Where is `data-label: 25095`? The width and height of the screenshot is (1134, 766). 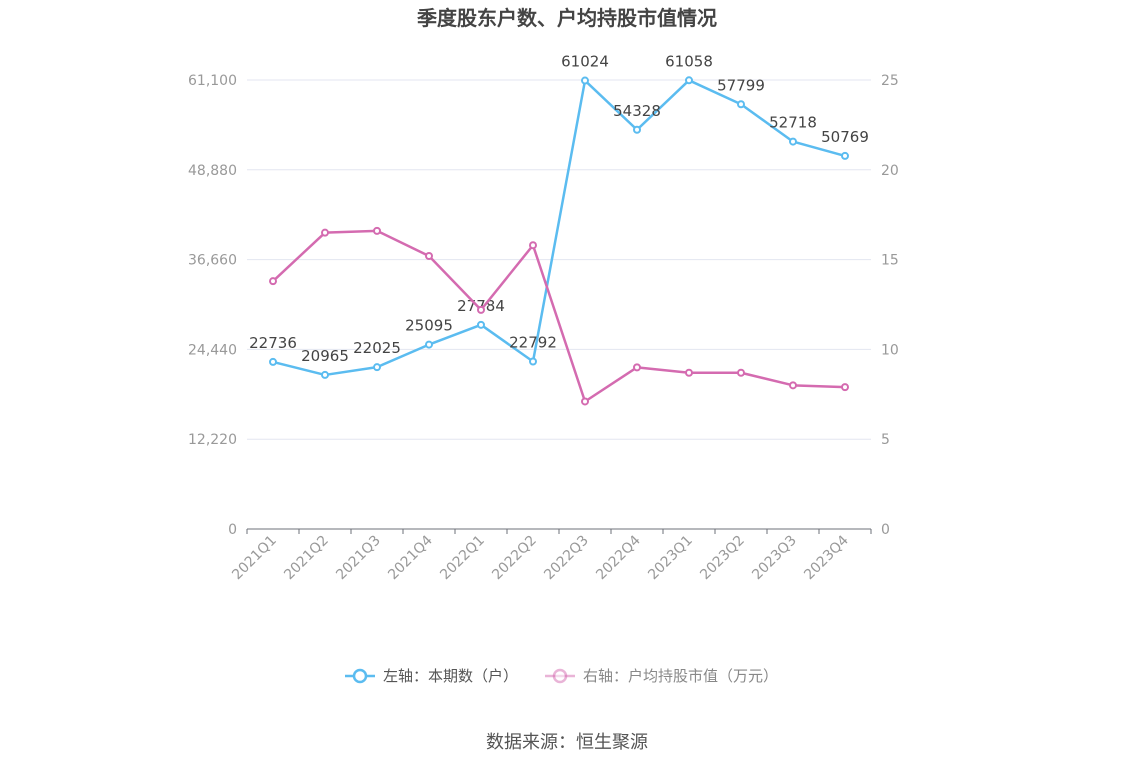
data-label: 25095 is located at coordinates (429, 326).